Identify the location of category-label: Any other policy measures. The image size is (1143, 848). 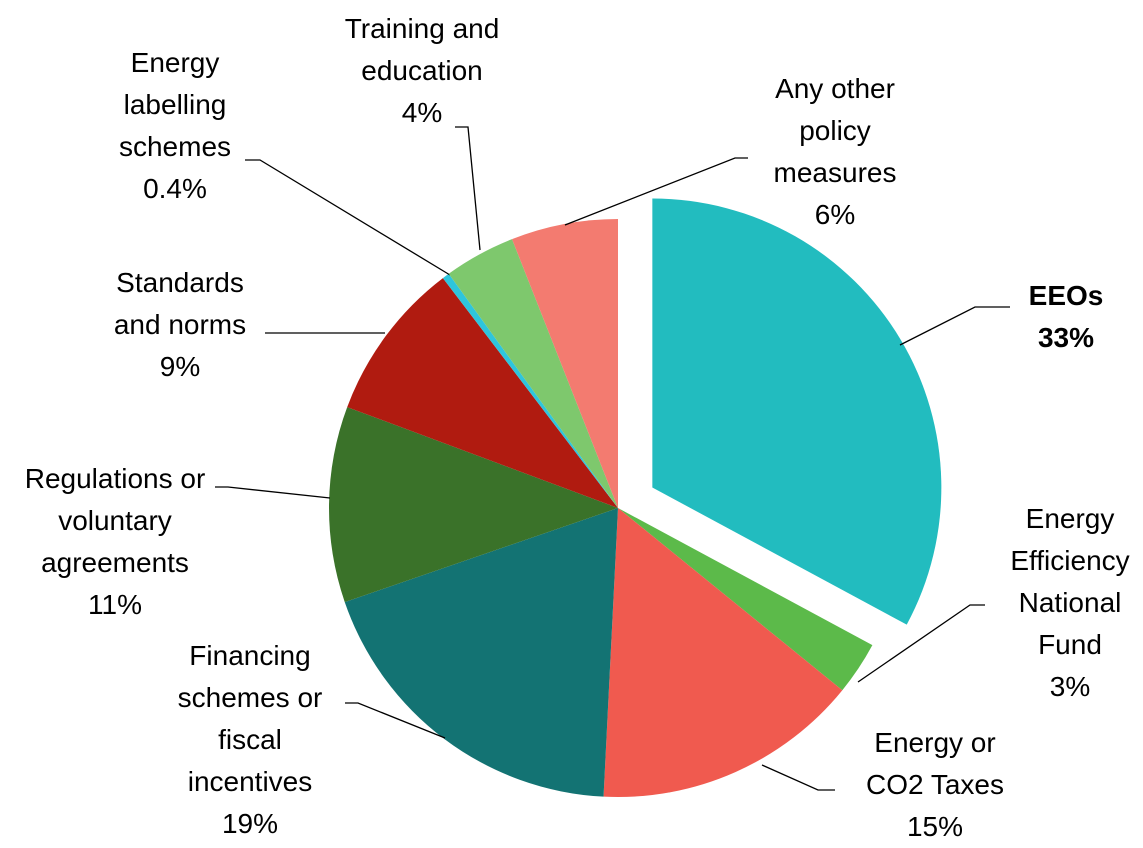
(835, 130).